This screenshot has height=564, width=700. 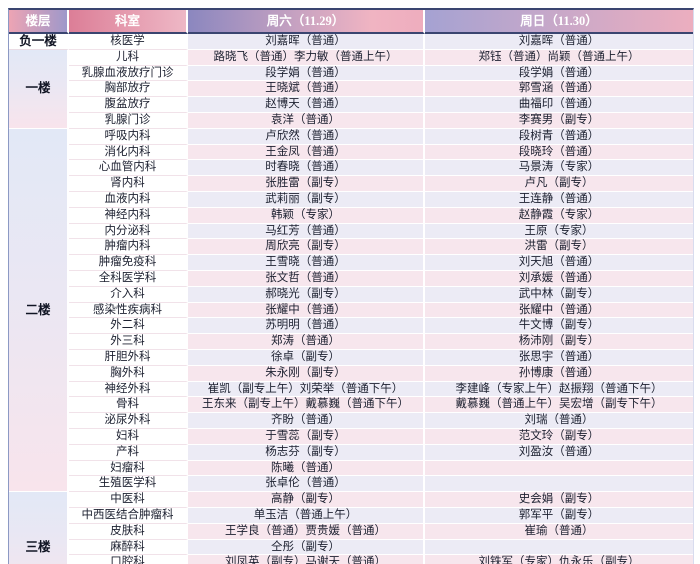 What do you see at coordinates (306, 436) in the screenshot?
I see `saturday-cell: 于雪蕊（副专）` at bounding box center [306, 436].